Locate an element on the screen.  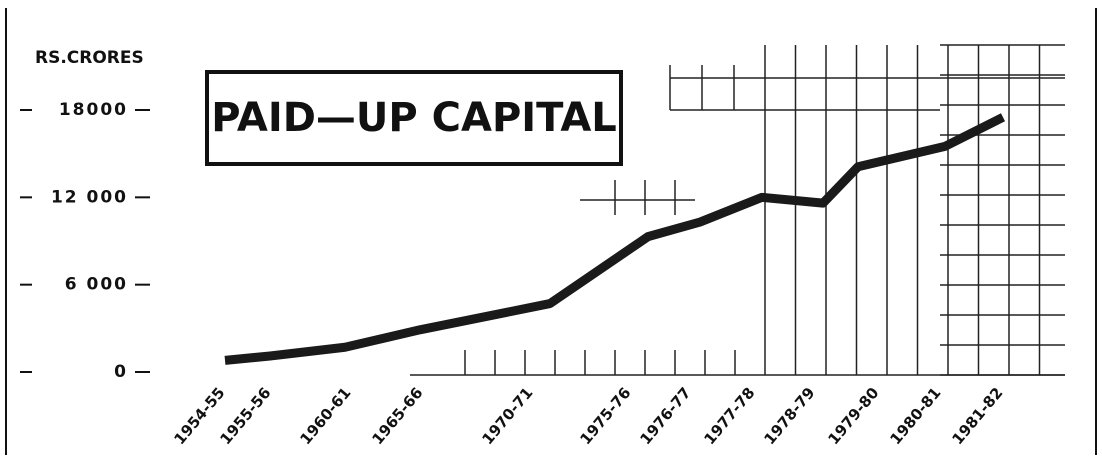
chart-title: PAID—UP CAPITAL is located at coordinates (414, 118).